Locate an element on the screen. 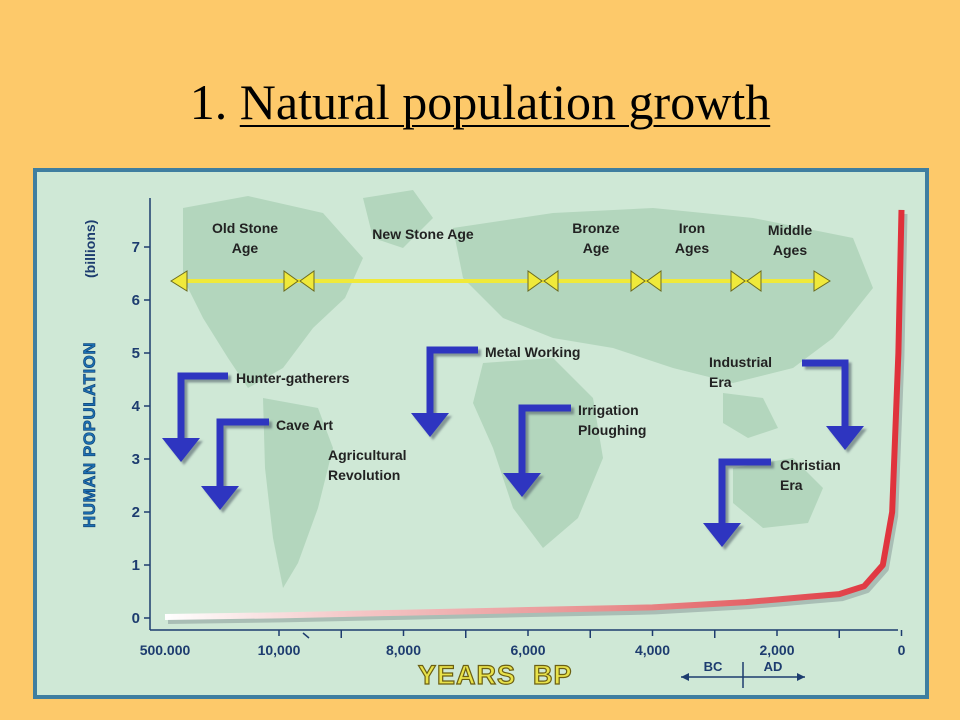 The width and height of the screenshot is (960, 720). slide-title: 1. Natural population growth is located at coordinates (480, 102).